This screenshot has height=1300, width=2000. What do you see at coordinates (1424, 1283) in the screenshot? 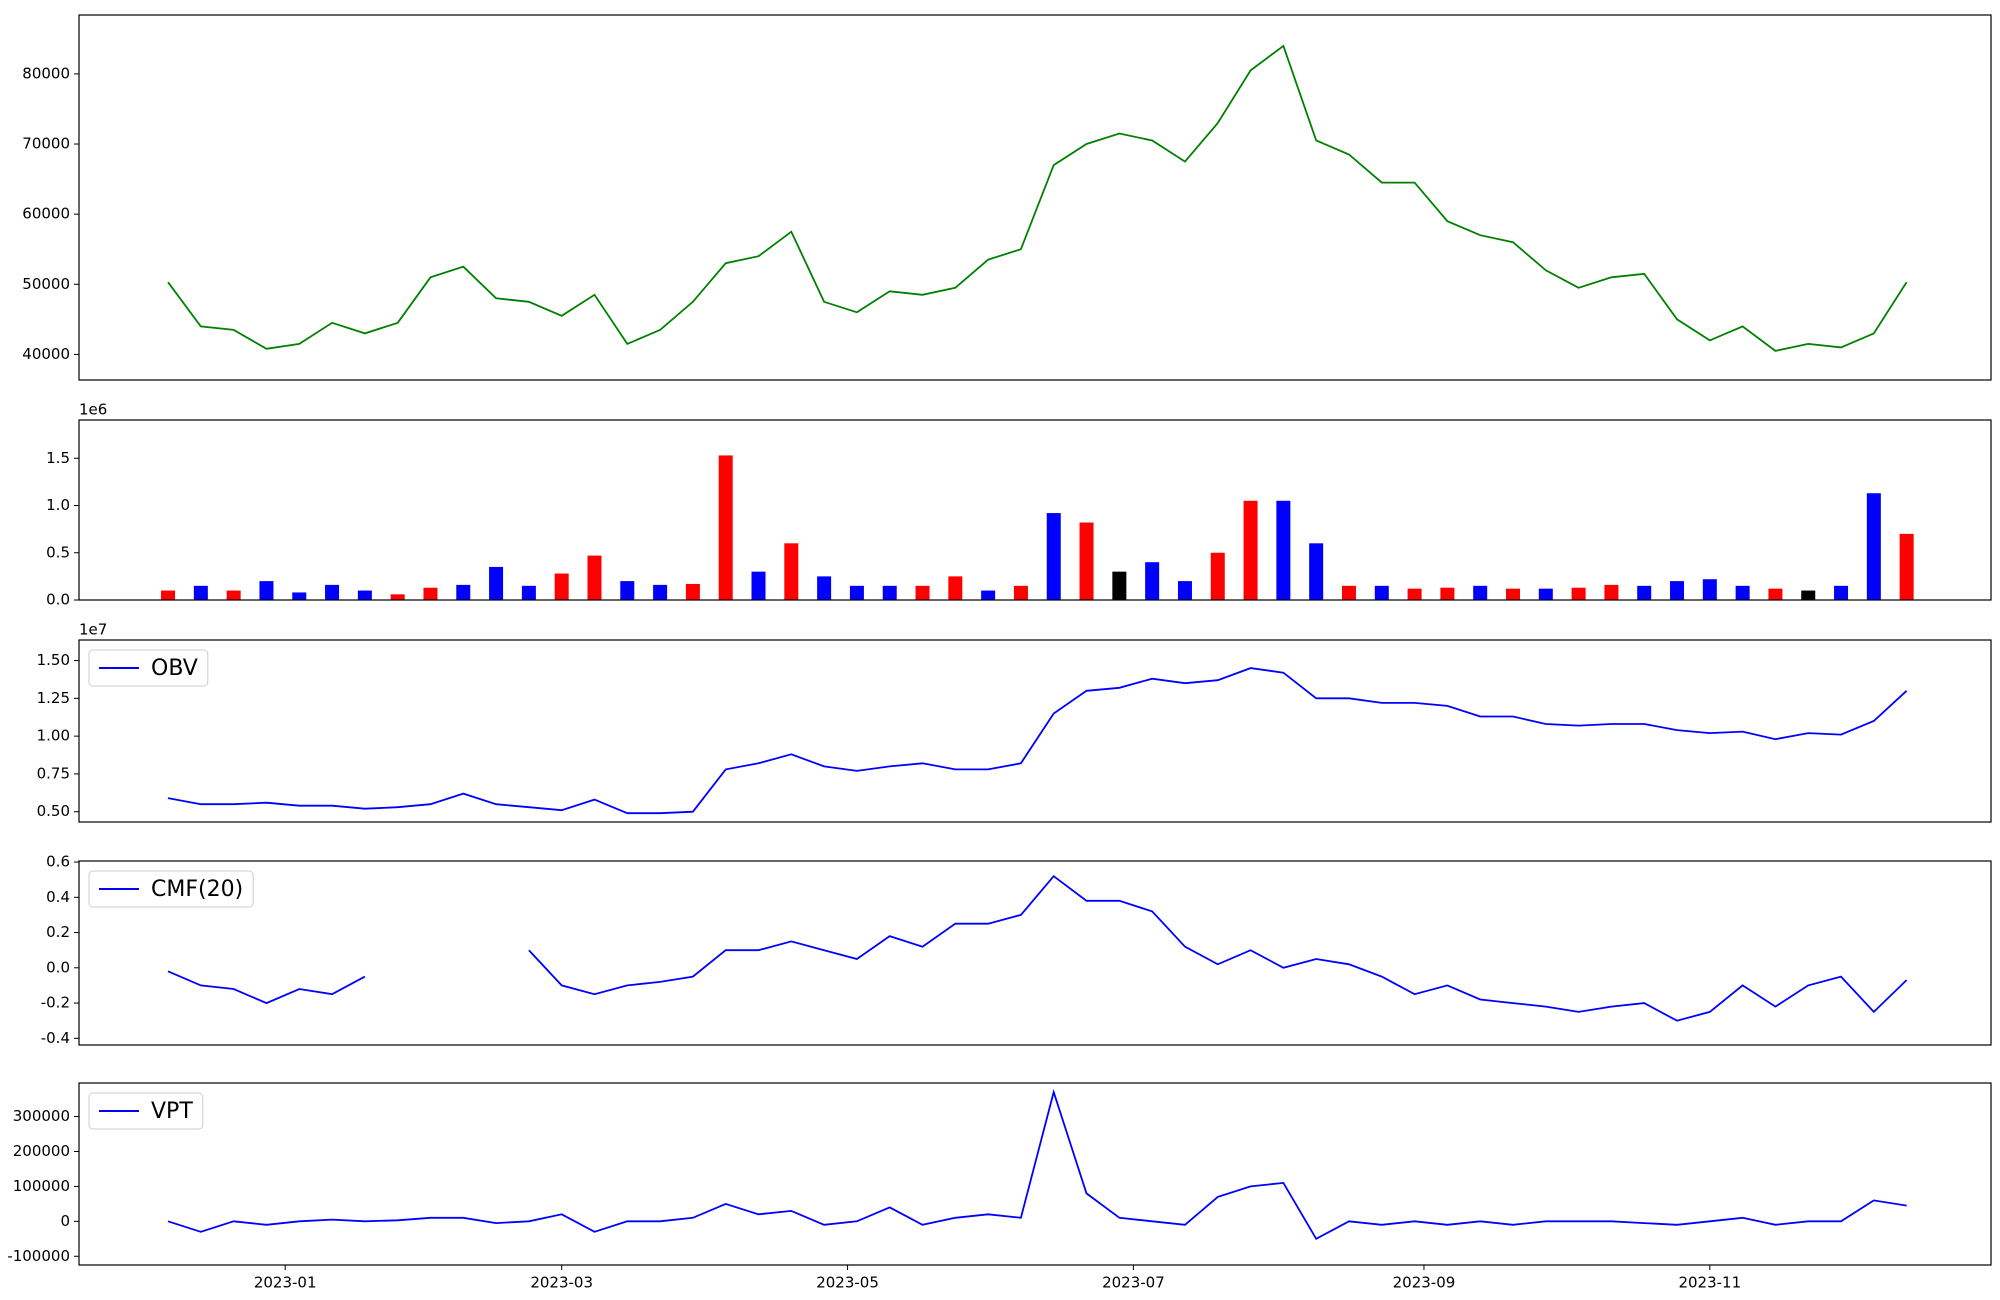
I see `x-tick-label: 2023-09` at bounding box center [1424, 1283].